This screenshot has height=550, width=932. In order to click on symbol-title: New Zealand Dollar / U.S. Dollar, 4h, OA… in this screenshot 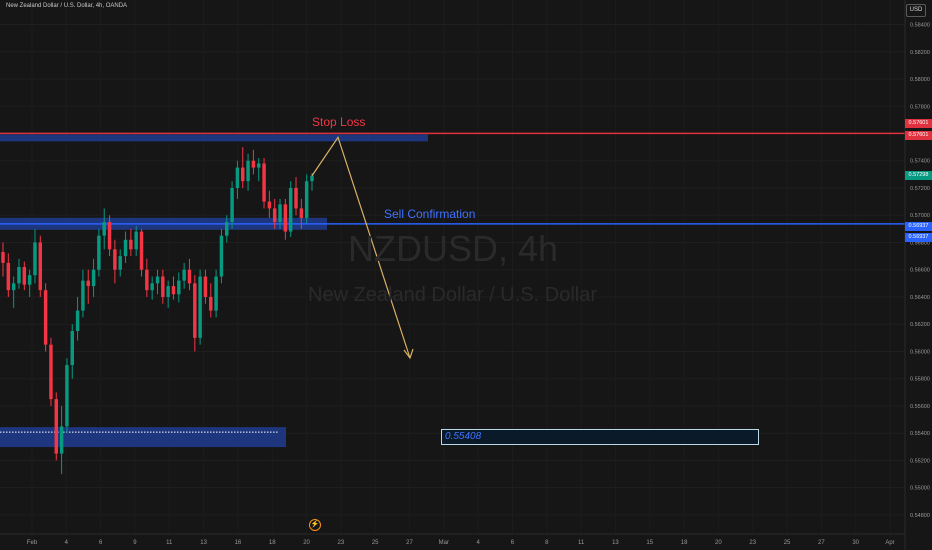, I will do `click(67, 6)`.